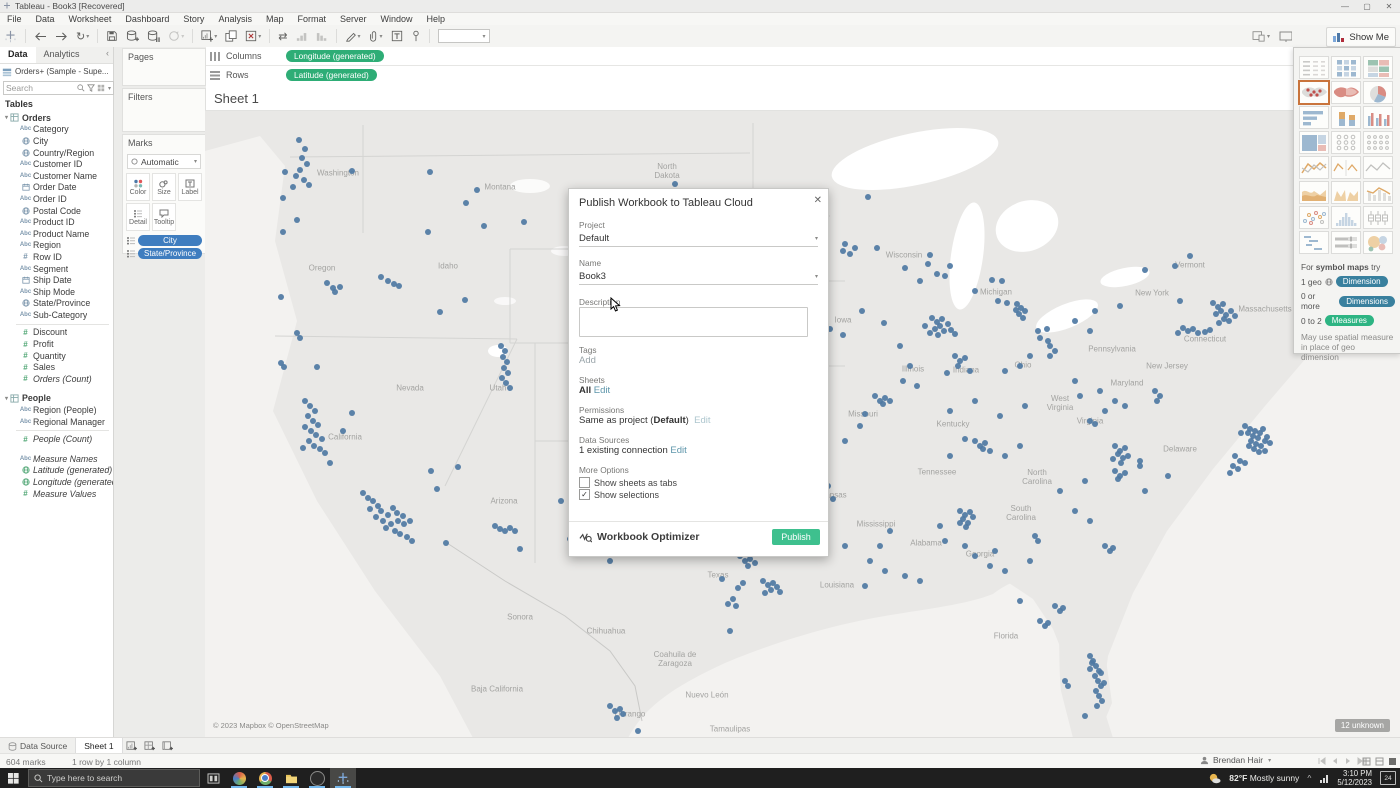 This screenshot has width=1400, height=788. I want to click on columns-shelf: Columns Longitude (generated), so click(803, 56).